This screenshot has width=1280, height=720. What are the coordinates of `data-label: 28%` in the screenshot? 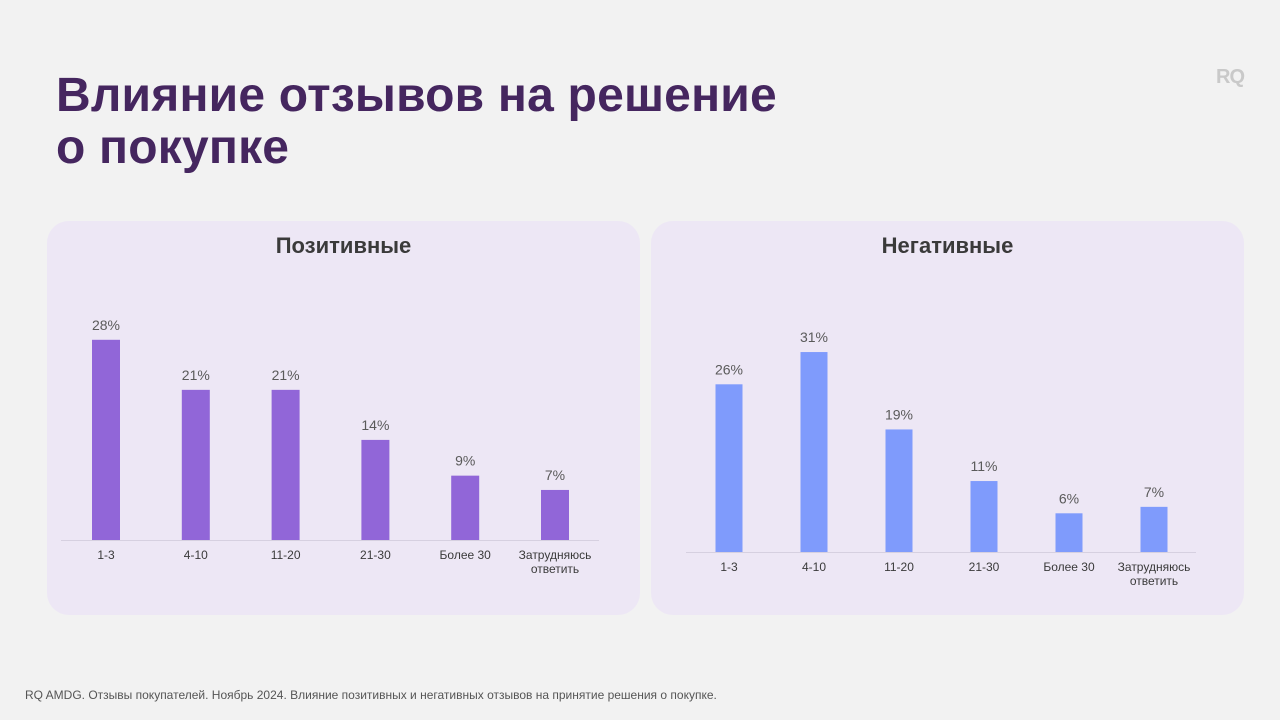 It's located at (106, 325).